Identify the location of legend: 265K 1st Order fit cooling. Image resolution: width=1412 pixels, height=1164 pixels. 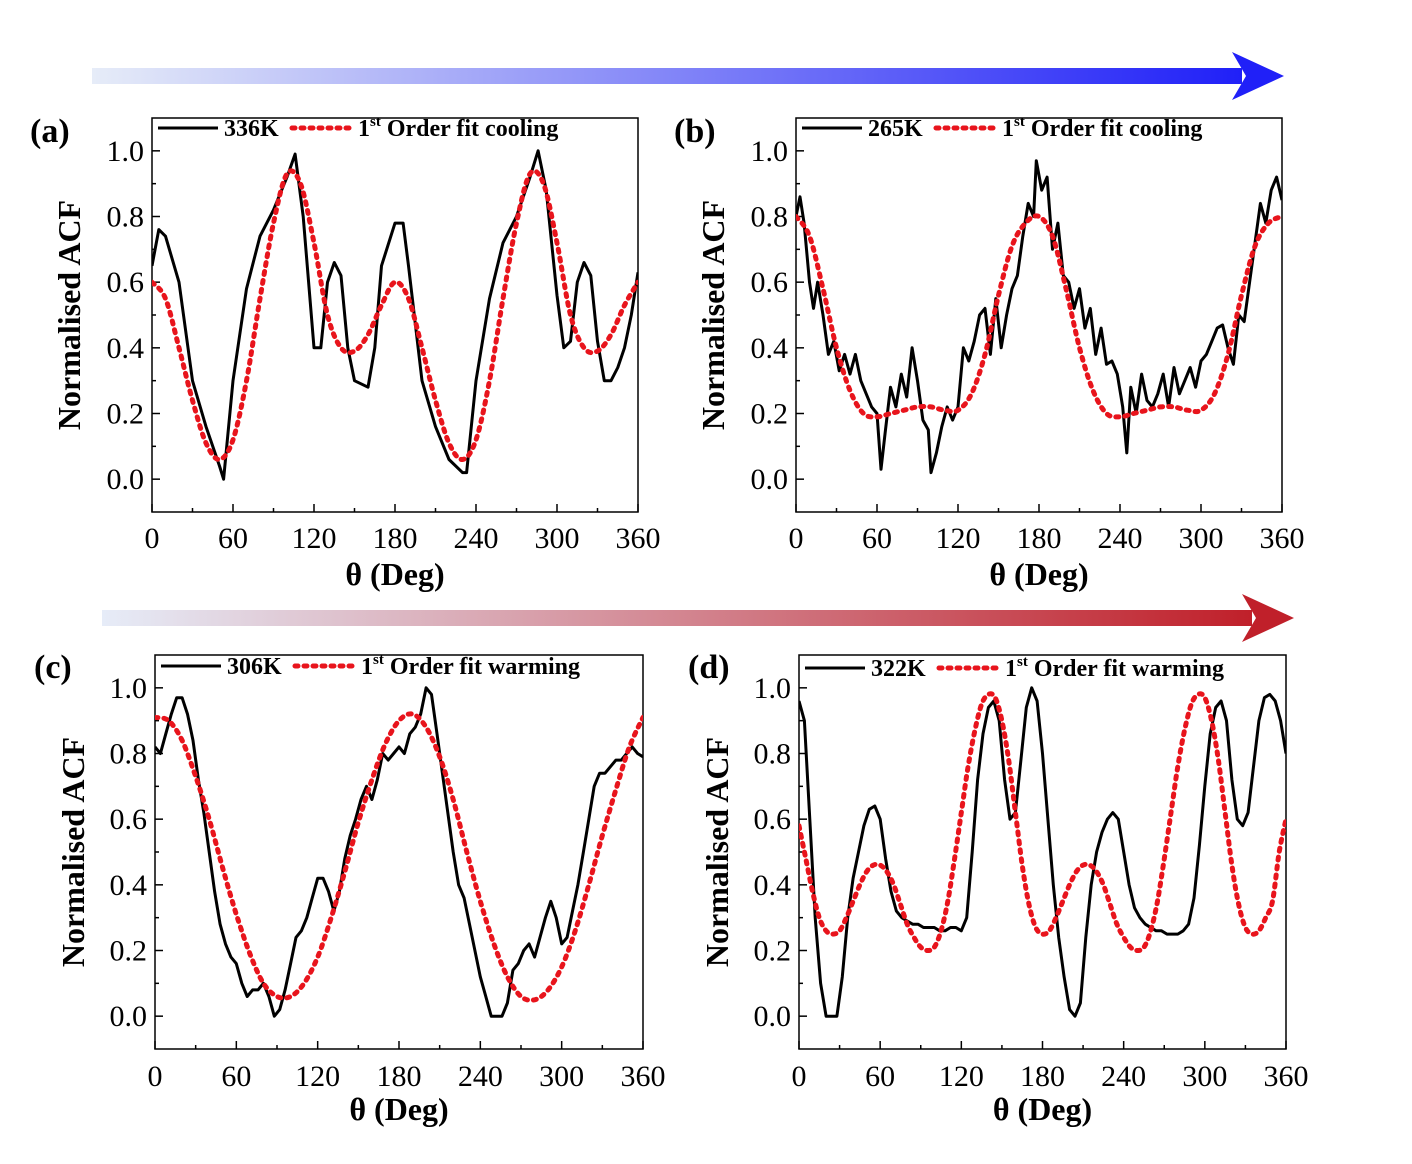
(1002, 128).